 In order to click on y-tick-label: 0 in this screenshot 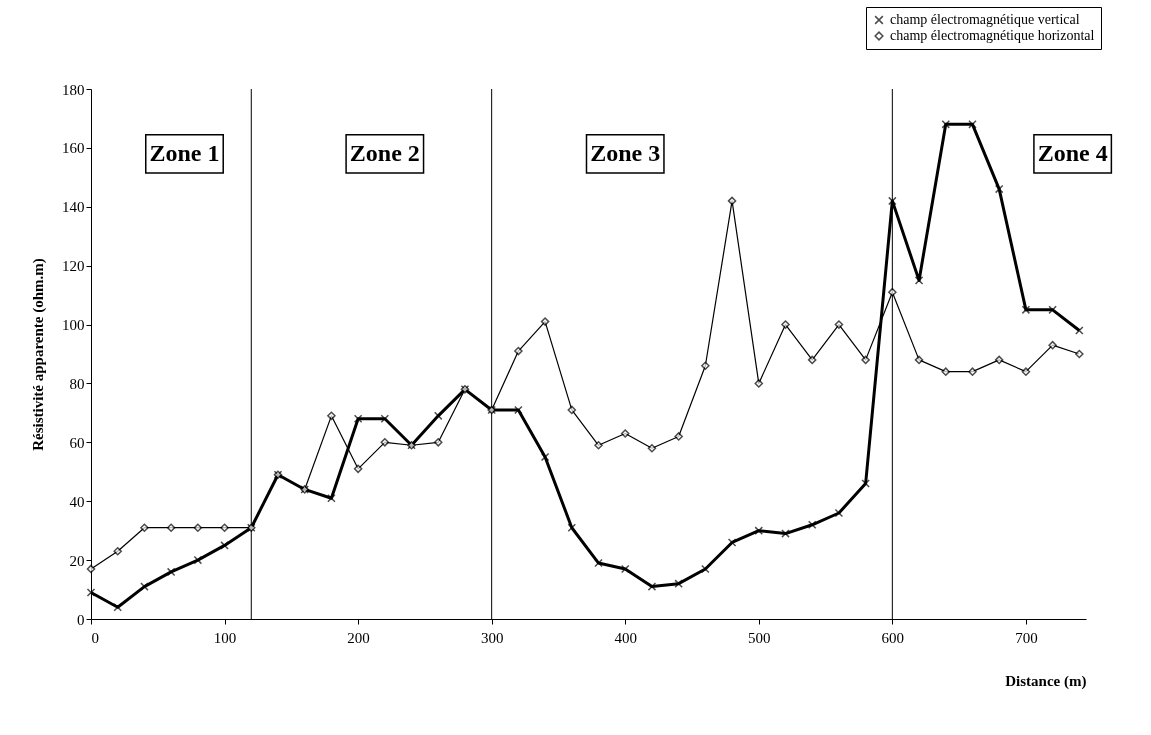, I will do `click(81, 619)`.